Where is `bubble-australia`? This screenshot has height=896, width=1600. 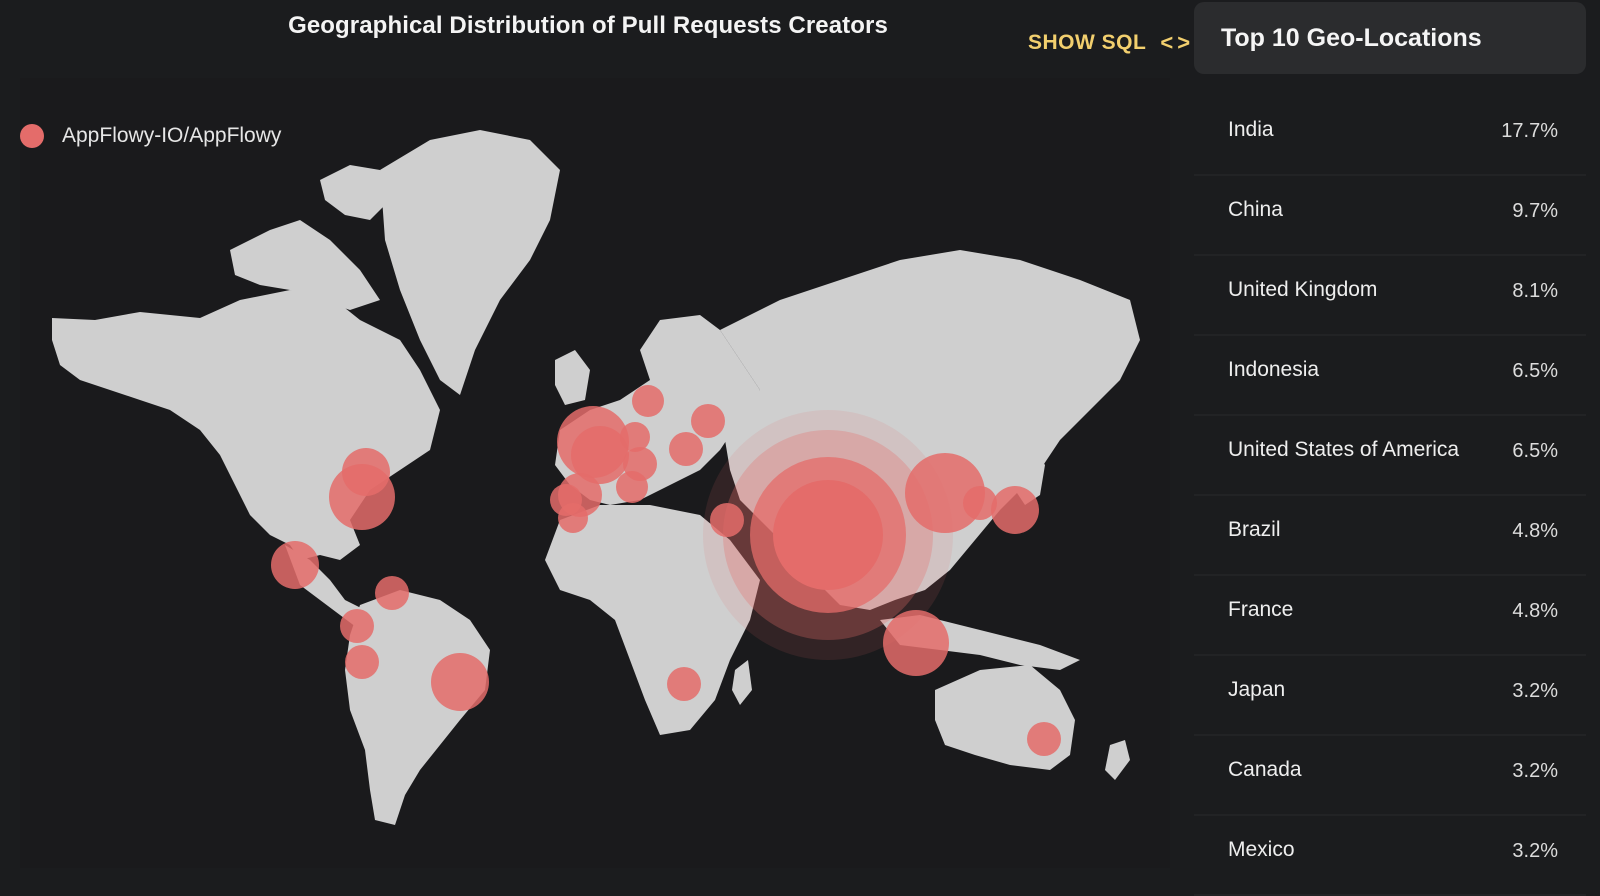 bubble-australia is located at coordinates (1044, 739).